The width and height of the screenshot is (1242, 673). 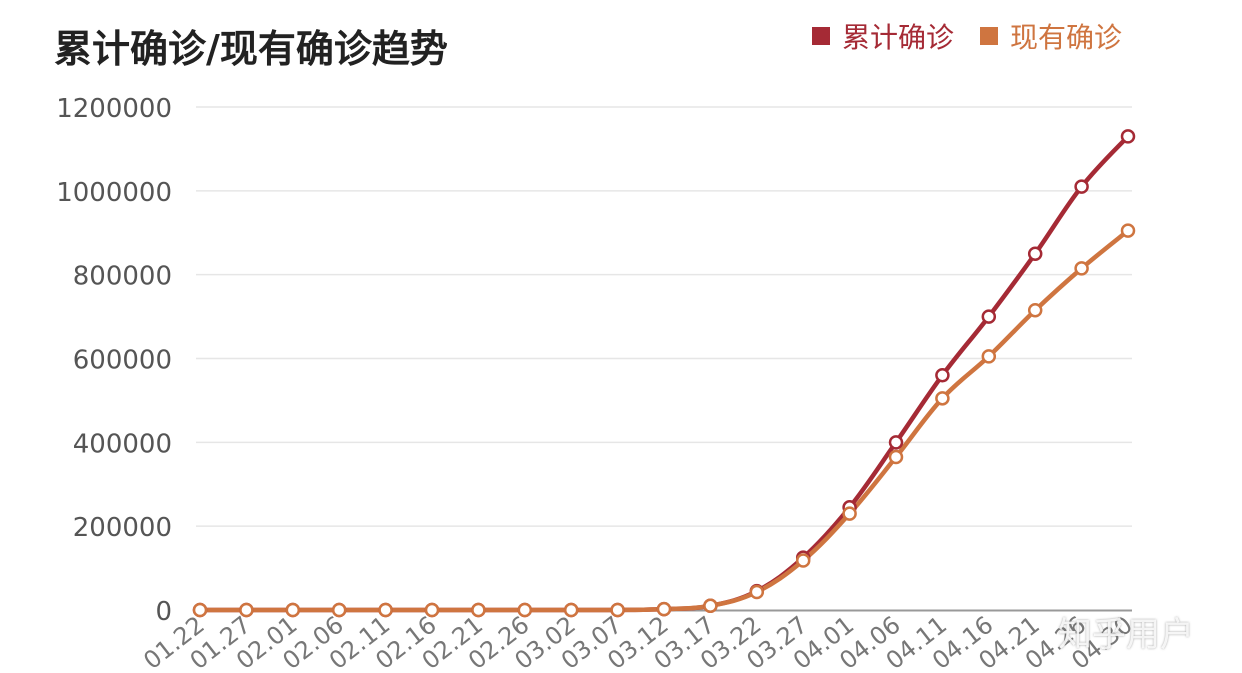 I want to click on y-tick-label: 1000000, so click(x=114, y=193).